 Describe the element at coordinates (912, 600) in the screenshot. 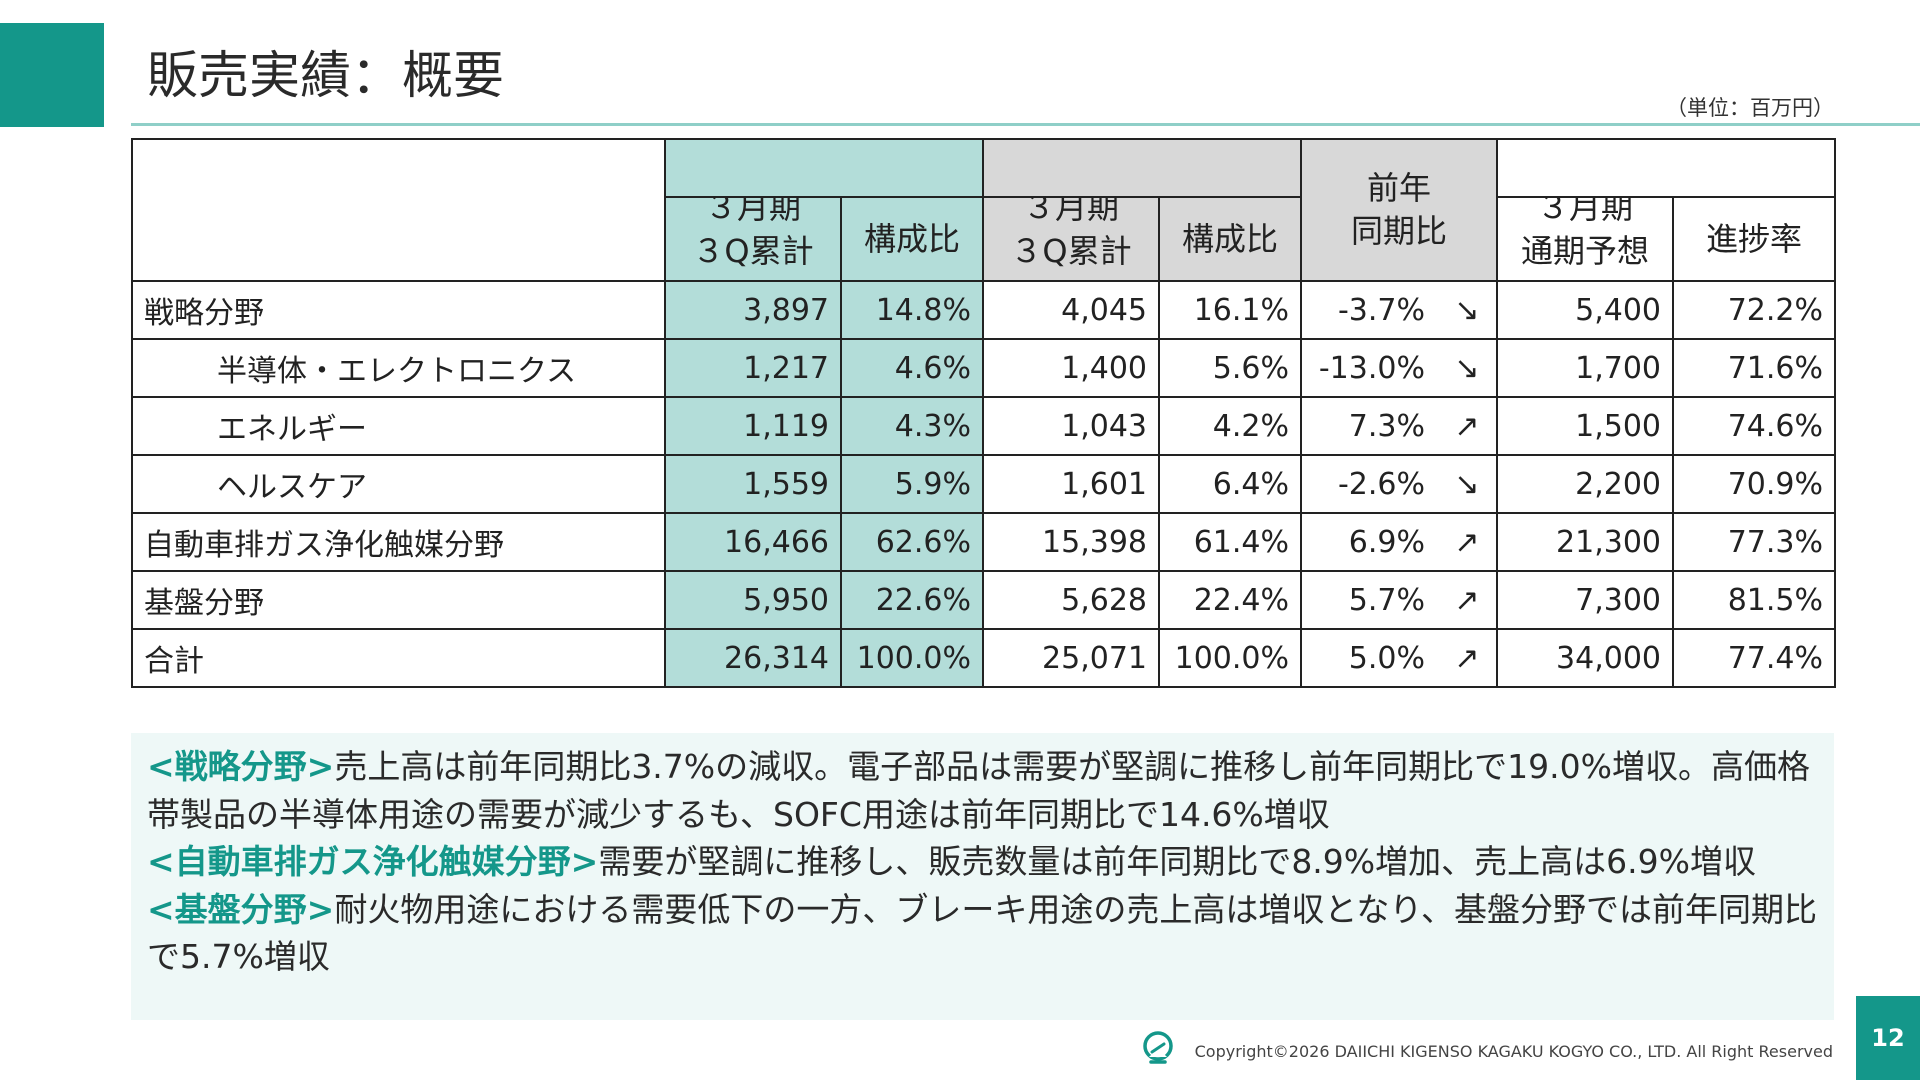

I see `cell-fy26-share: 22.6%` at that location.